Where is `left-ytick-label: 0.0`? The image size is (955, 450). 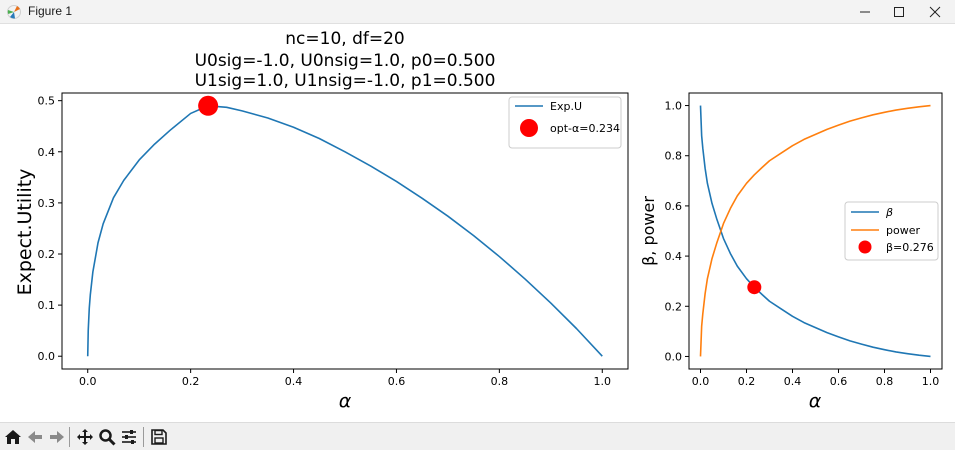
left-ytick-label: 0.0 is located at coordinates (47, 356).